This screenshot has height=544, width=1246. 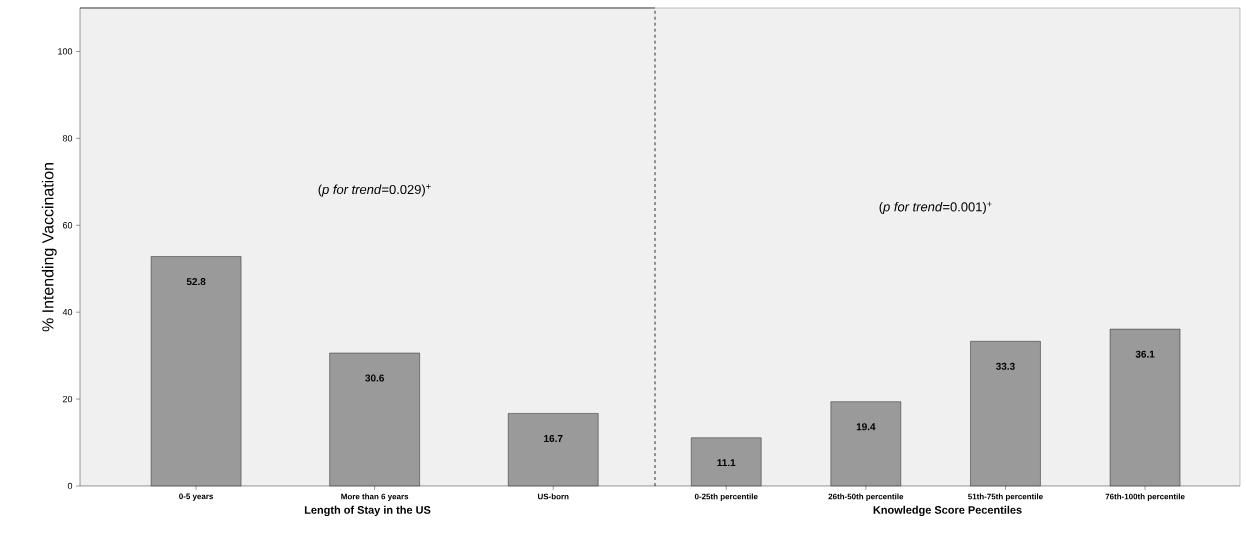 What do you see at coordinates (67, 225) in the screenshot?
I see `y-tick-label: 60` at bounding box center [67, 225].